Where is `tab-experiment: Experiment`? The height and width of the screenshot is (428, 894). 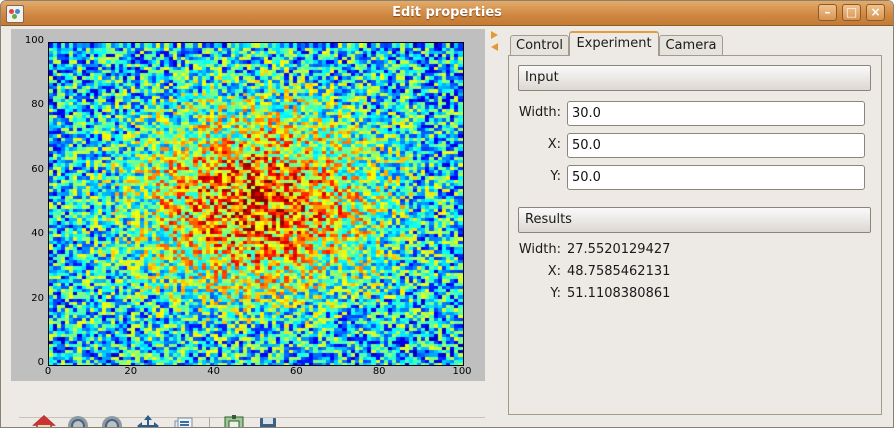
tab-experiment: Experiment is located at coordinates (614, 43).